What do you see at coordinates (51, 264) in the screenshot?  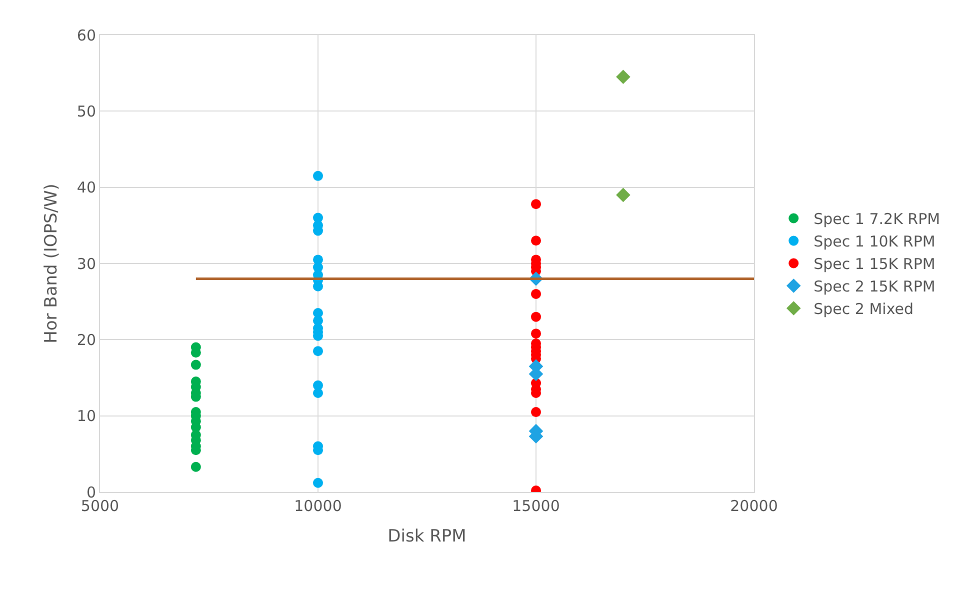 I see `y-axis-title: Hor Band (IOPS/W)` at bounding box center [51, 264].